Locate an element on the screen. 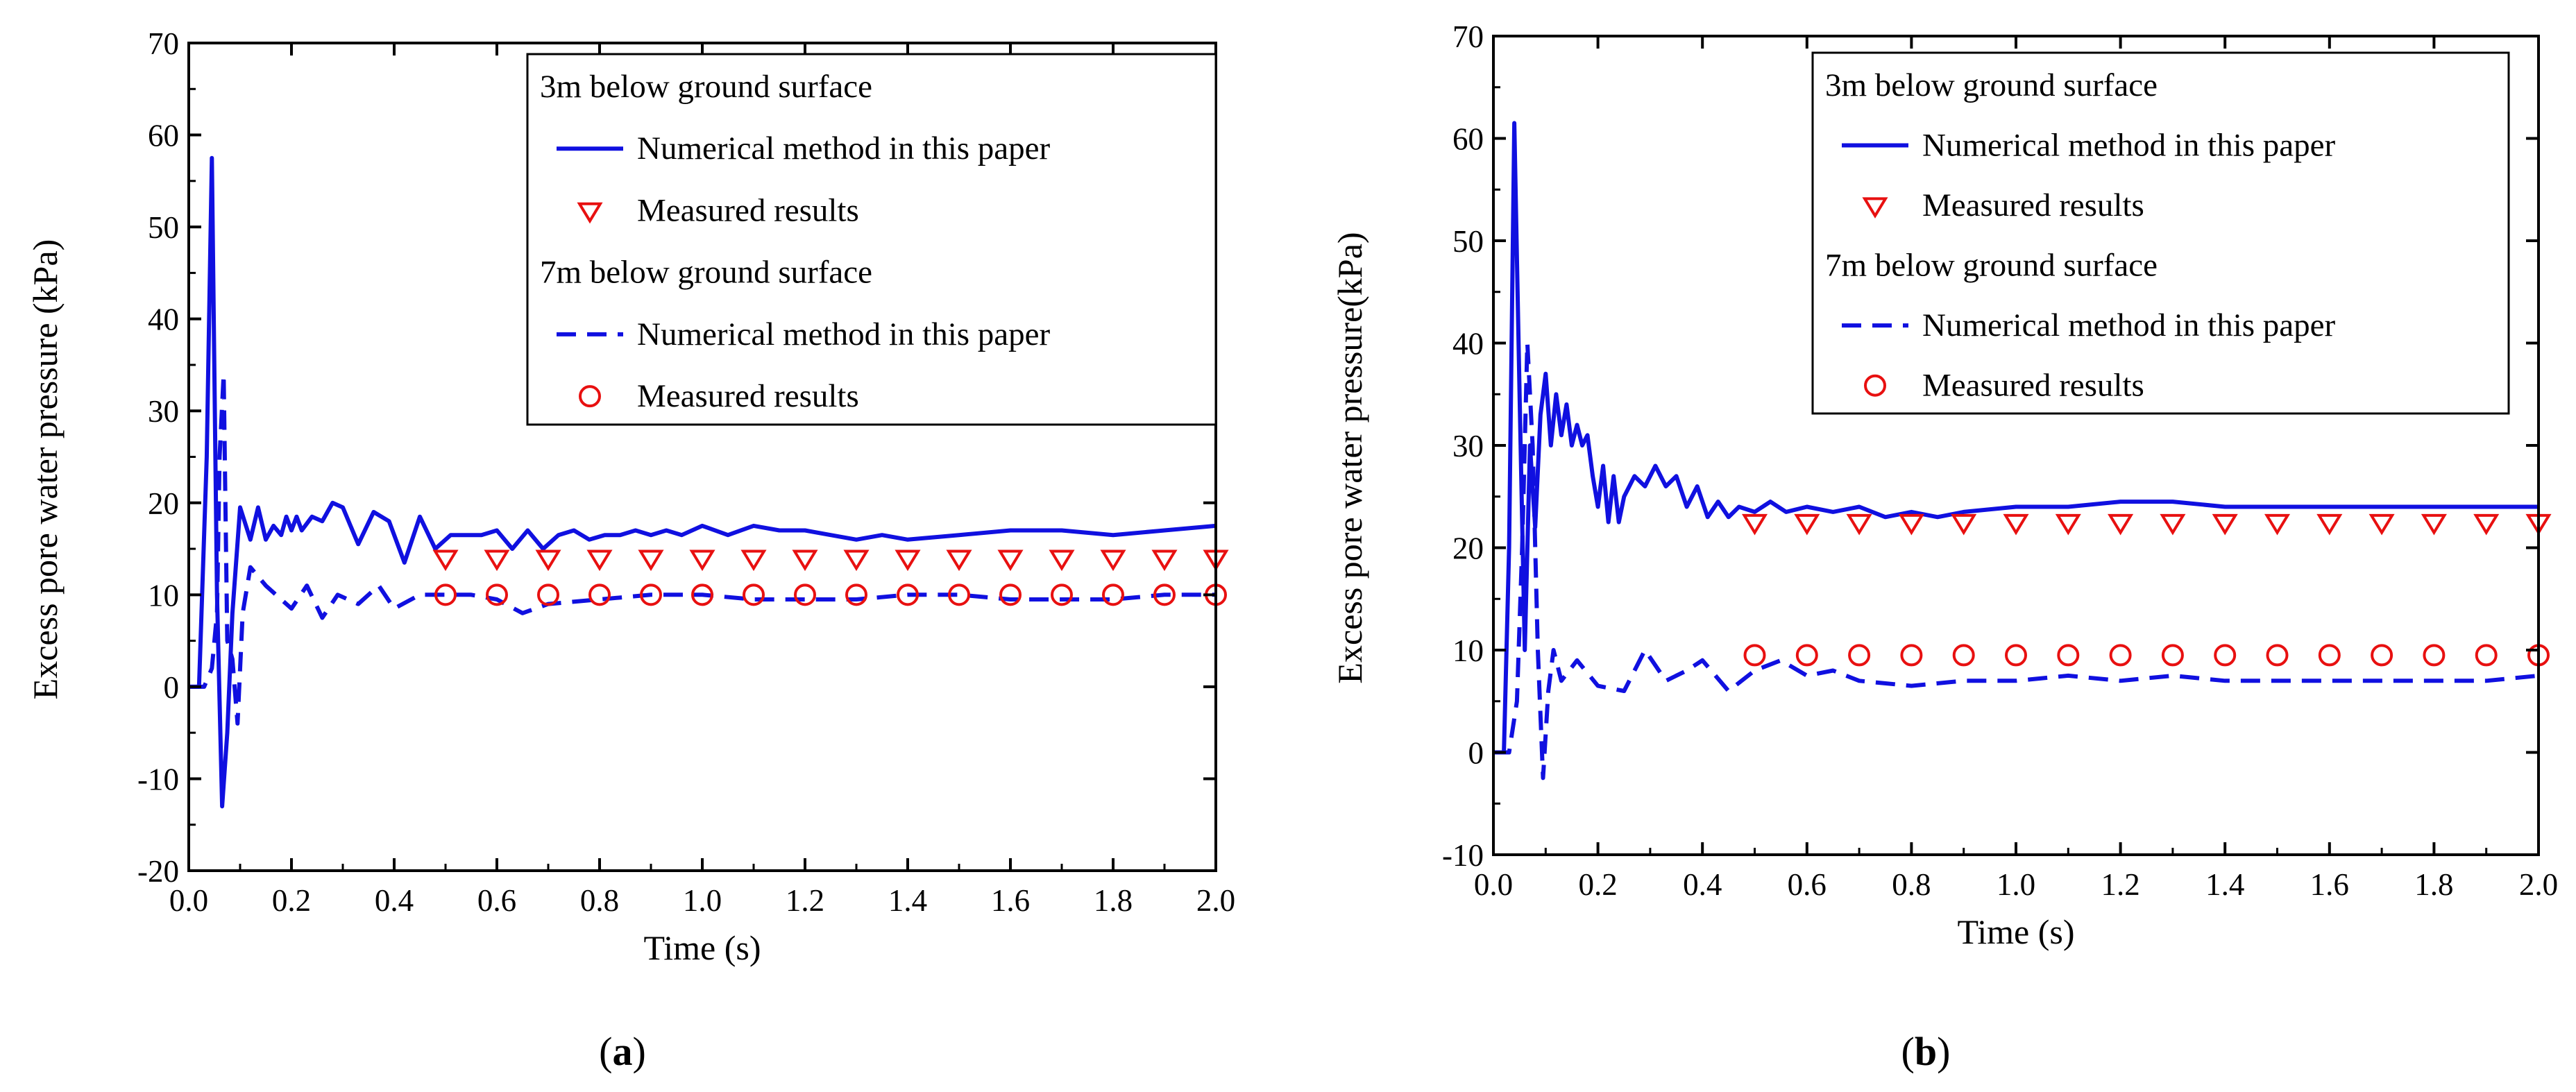 This screenshot has width=2576, height=1092. x-tick-label: 1.0 is located at coordinates (2016, 884).